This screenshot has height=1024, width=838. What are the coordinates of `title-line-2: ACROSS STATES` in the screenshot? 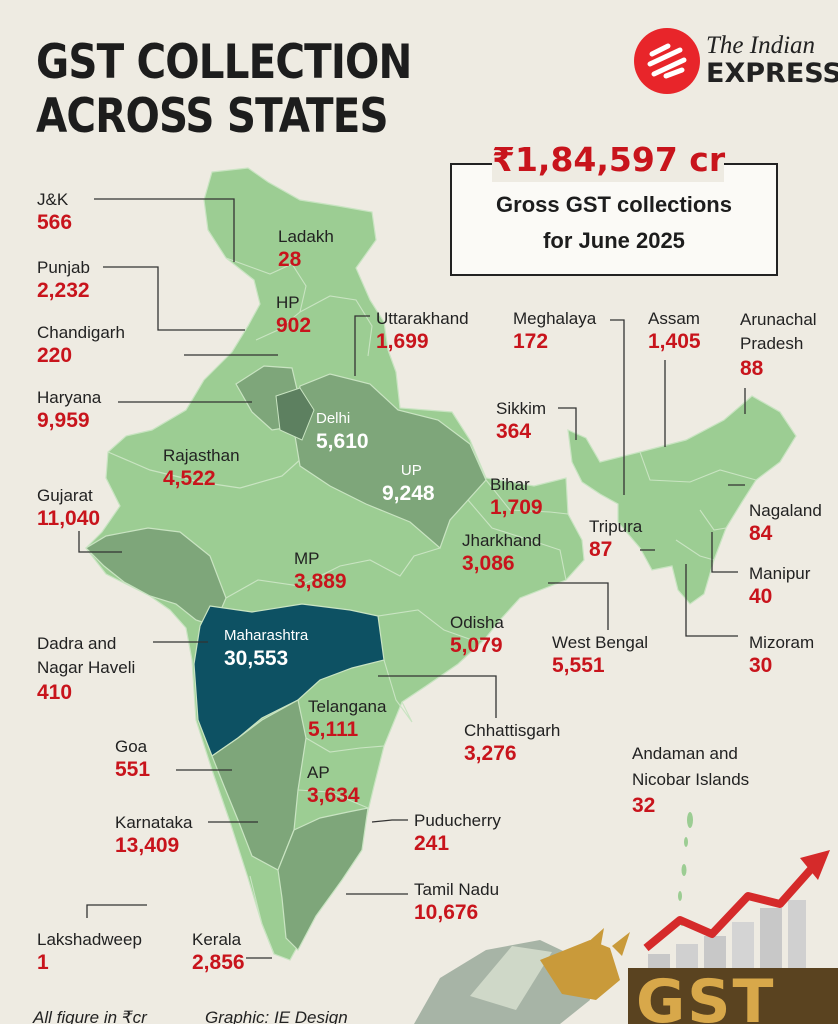 It's located at (212, 116).